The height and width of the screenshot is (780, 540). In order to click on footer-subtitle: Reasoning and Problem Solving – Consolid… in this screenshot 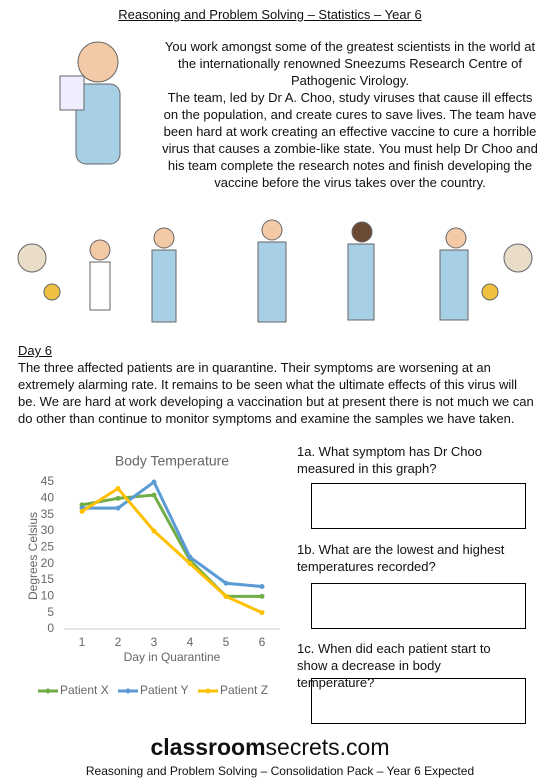, I will do `click(280, 771)`.